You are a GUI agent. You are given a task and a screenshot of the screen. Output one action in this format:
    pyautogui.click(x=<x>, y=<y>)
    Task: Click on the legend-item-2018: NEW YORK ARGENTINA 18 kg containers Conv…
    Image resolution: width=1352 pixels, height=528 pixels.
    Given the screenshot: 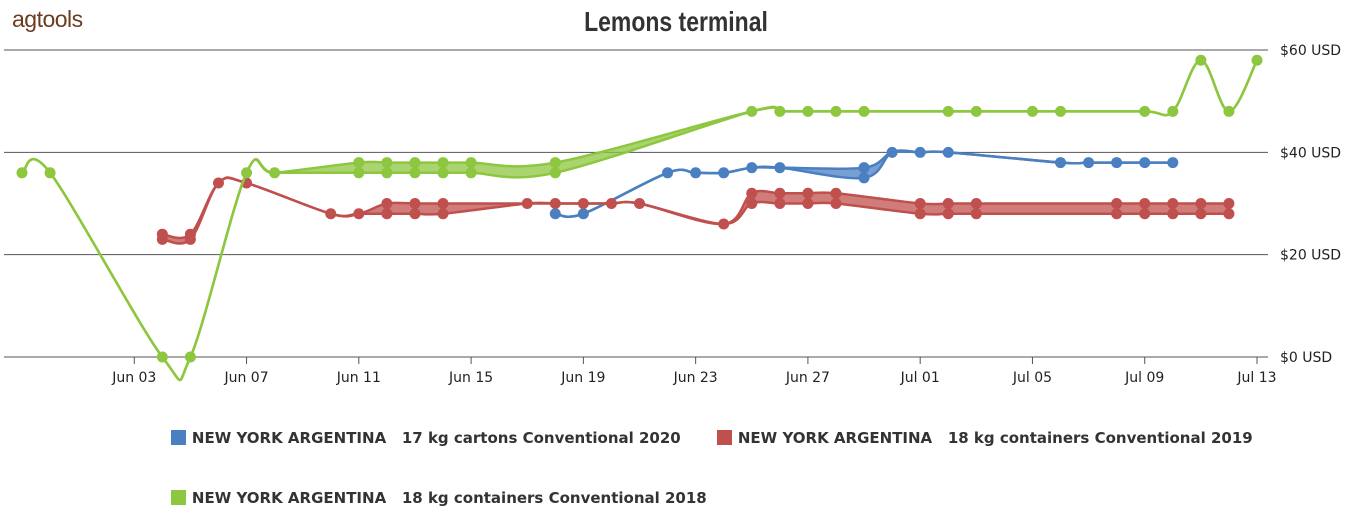 What is the action you would take?
    pyautogui.click(x=428, y=498)
    